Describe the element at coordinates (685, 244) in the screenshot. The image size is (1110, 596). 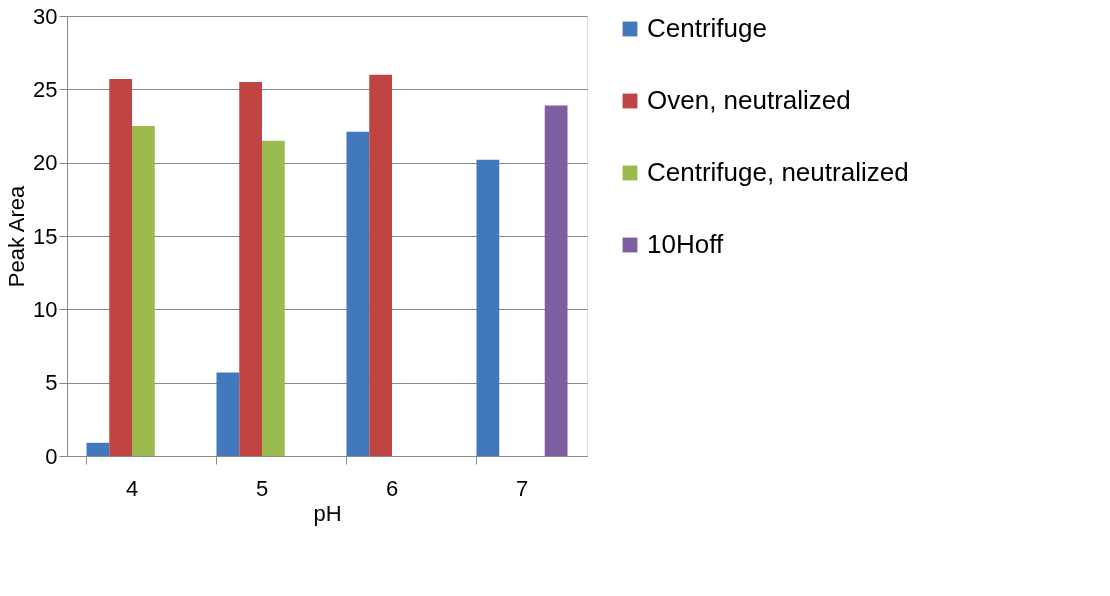
I see `legend-label: 10Hoff` at that location.